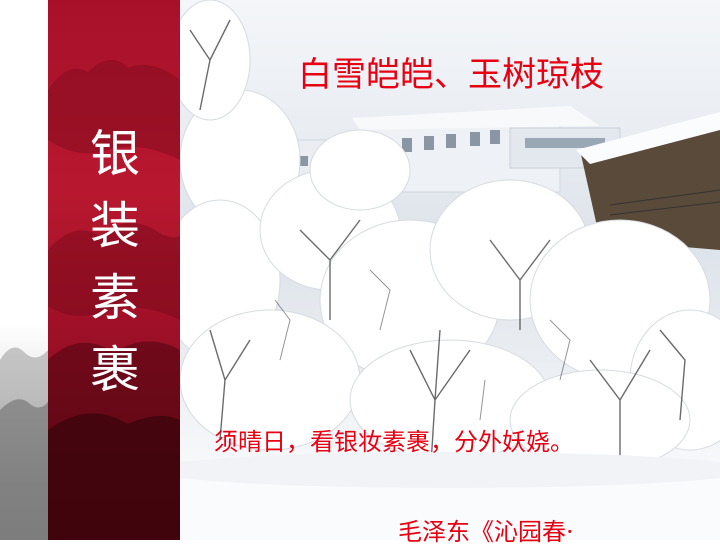 This screenshot has height=548, width=720. What do you see at coordinates (24, 443) in the screenshot?
I see `ink-mountain-decoration` at bounding box center [24, 443].